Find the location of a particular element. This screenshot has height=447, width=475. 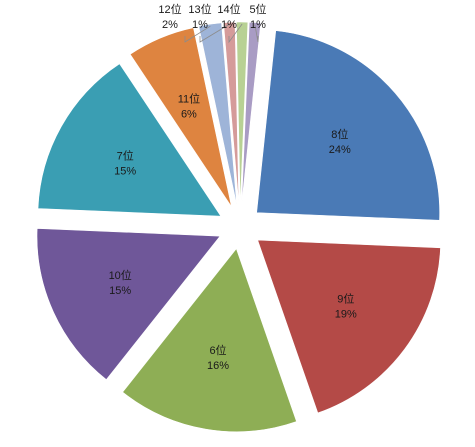

slice-category-label: 6位 is located at coordinates (217, 350).